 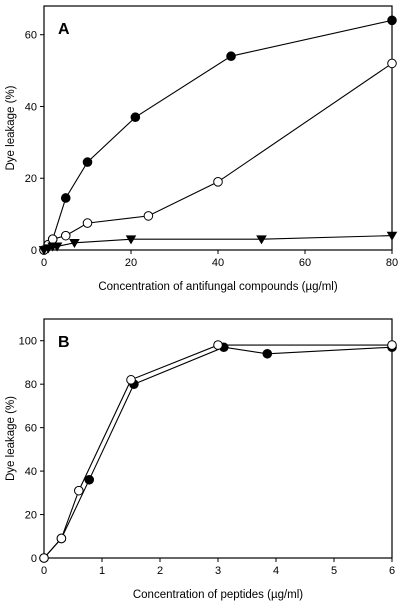 I want to click on x-tick-label: 1, so click(x=102, y=571).